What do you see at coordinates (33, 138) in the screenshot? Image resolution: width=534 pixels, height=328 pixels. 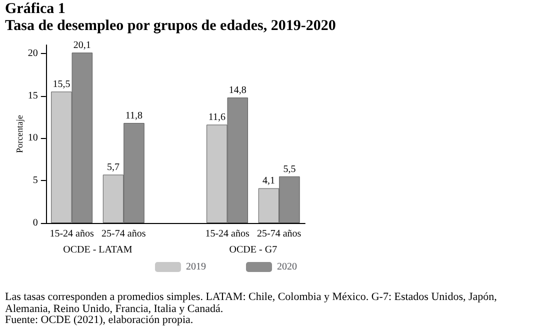 I see `y-tick-label: 10` at bounding box center [33, 138].